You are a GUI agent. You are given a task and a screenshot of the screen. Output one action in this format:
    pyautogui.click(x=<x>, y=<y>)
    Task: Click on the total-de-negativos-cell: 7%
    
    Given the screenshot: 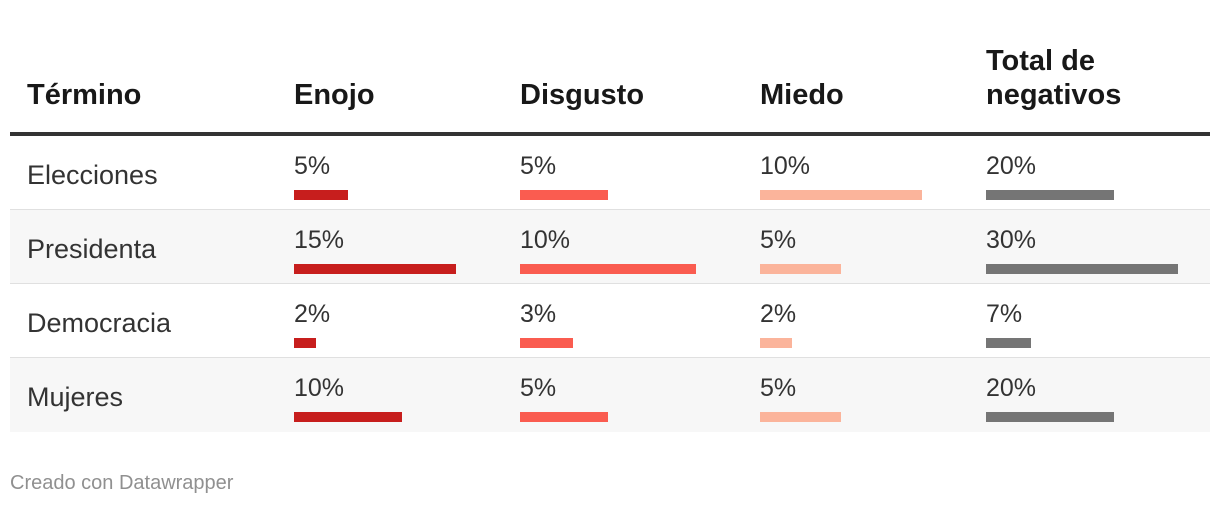 What is the action you would take?
    pyautogui.click(x=1008, y=324)
    